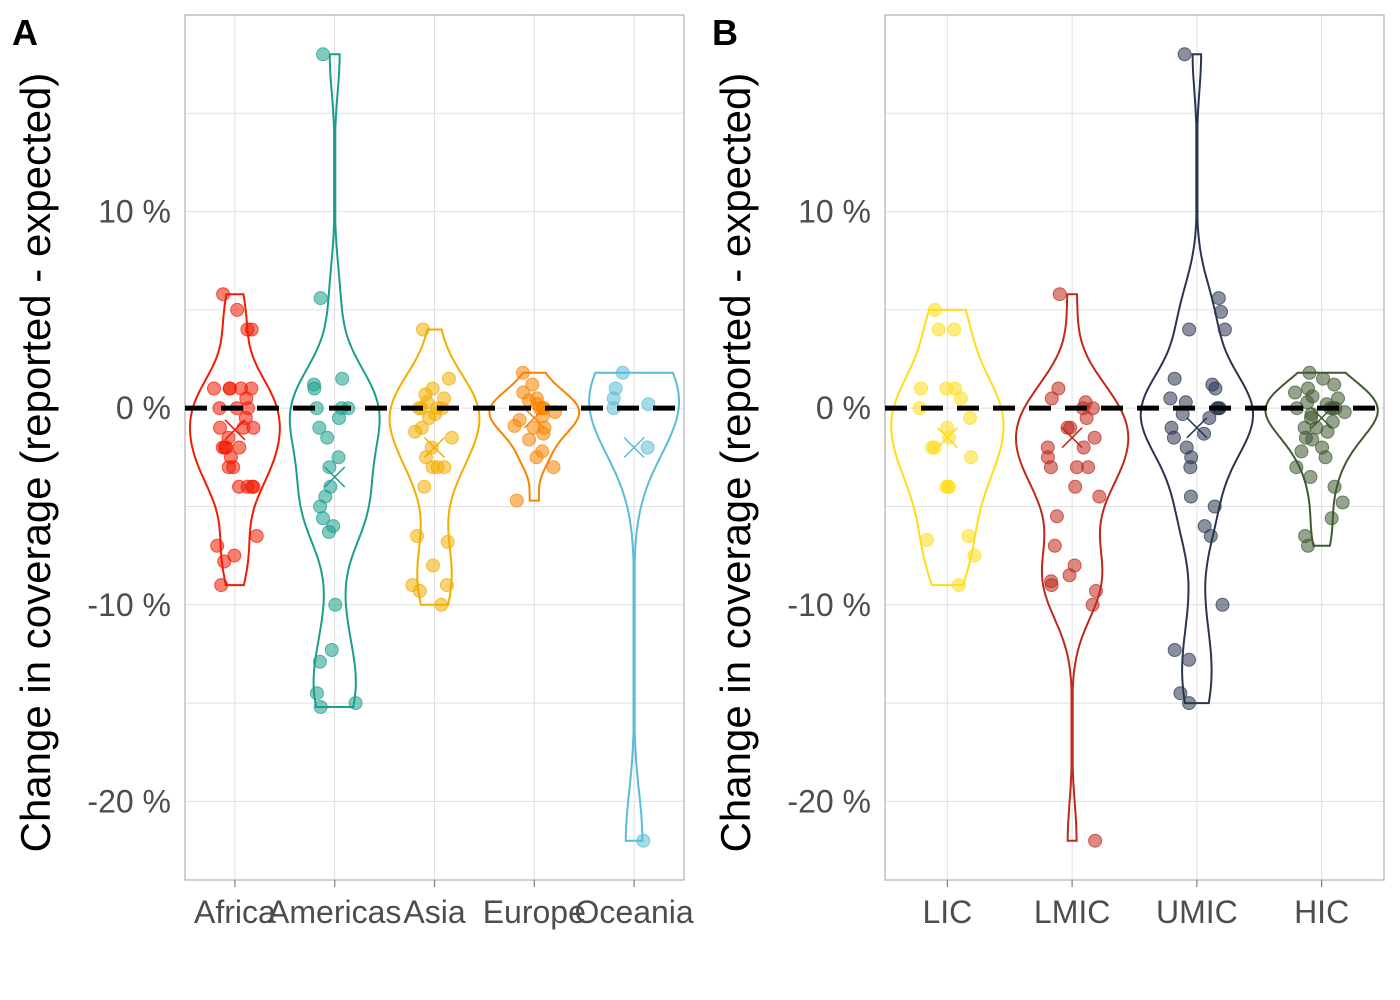 Image resolution: width=1400 pixels, height=1000 pixels. What do you see at coordinates (634, 606) in the screenshot?
I see `violin-oceania` at bounding box center [634, 606].